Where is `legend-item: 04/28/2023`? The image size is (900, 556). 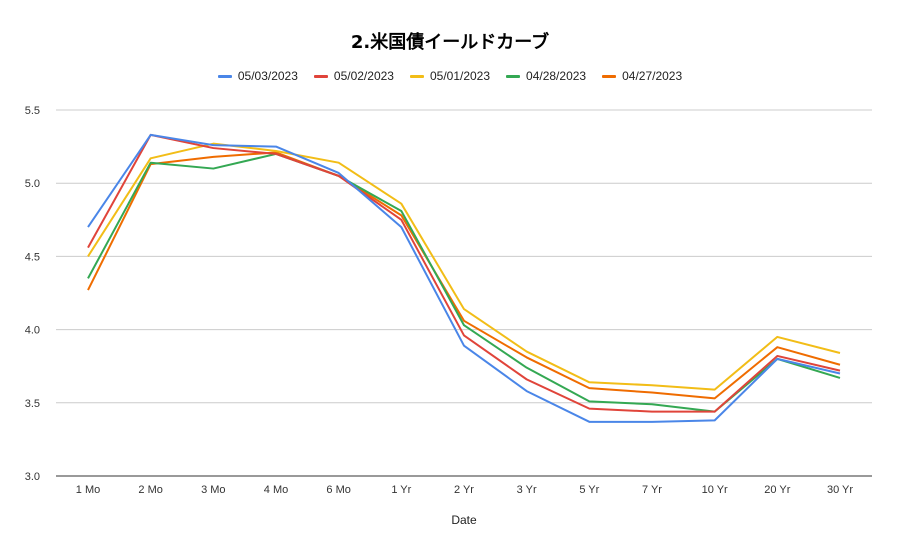 legend-item: 04/28/2023 is located at coordinates (546, 76).